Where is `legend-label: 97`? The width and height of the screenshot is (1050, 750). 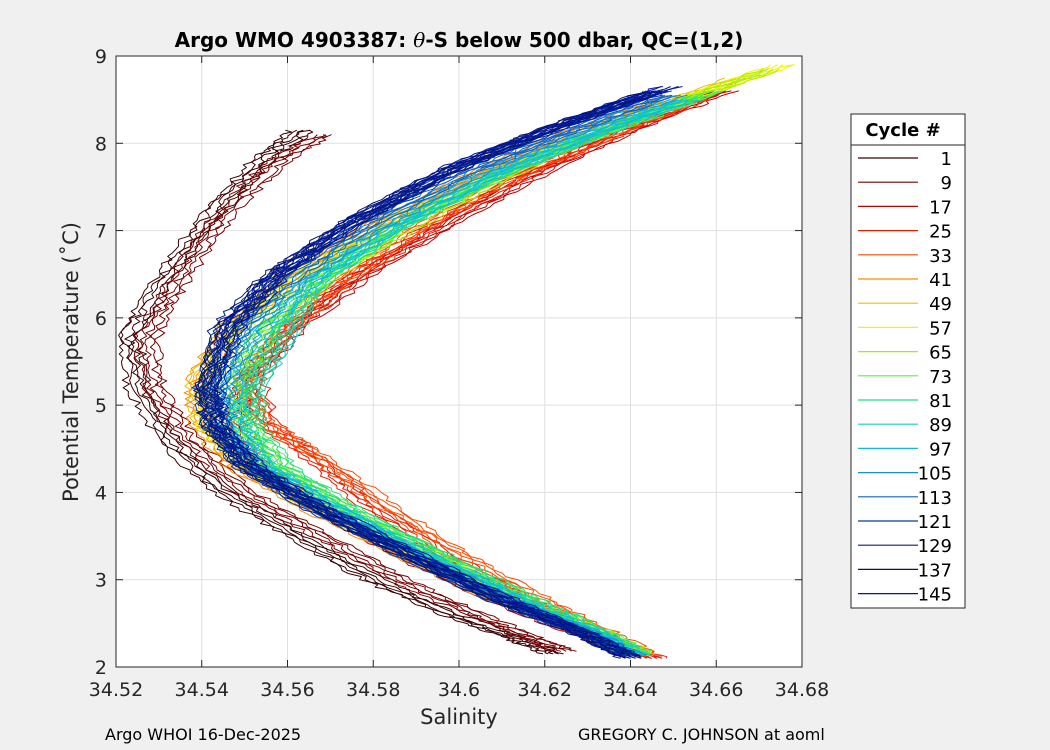
legend-label: 97 is located at coordinates (940, 449).